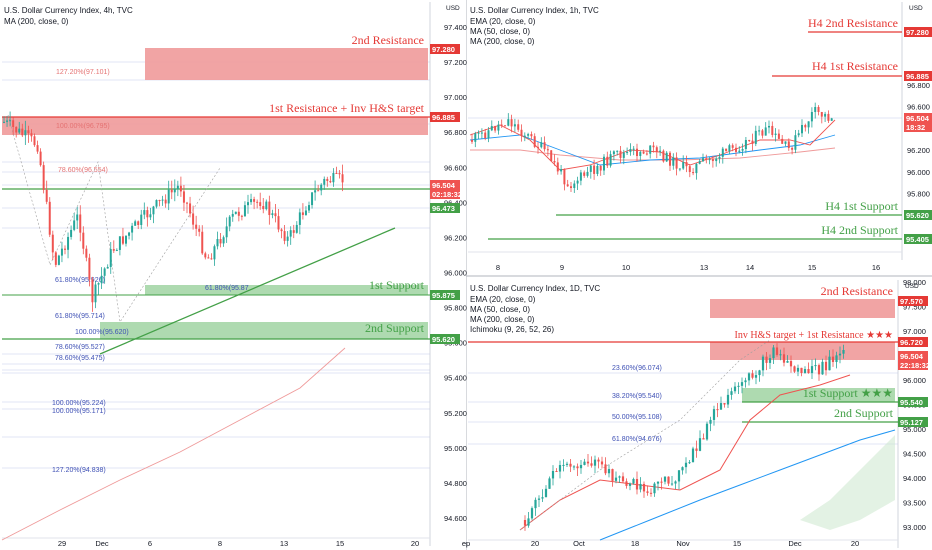 This screenshot has width=932, height=550. Describe the element at coordinates (114, 218) in the screenshot. I see `fib-connector` at that location.